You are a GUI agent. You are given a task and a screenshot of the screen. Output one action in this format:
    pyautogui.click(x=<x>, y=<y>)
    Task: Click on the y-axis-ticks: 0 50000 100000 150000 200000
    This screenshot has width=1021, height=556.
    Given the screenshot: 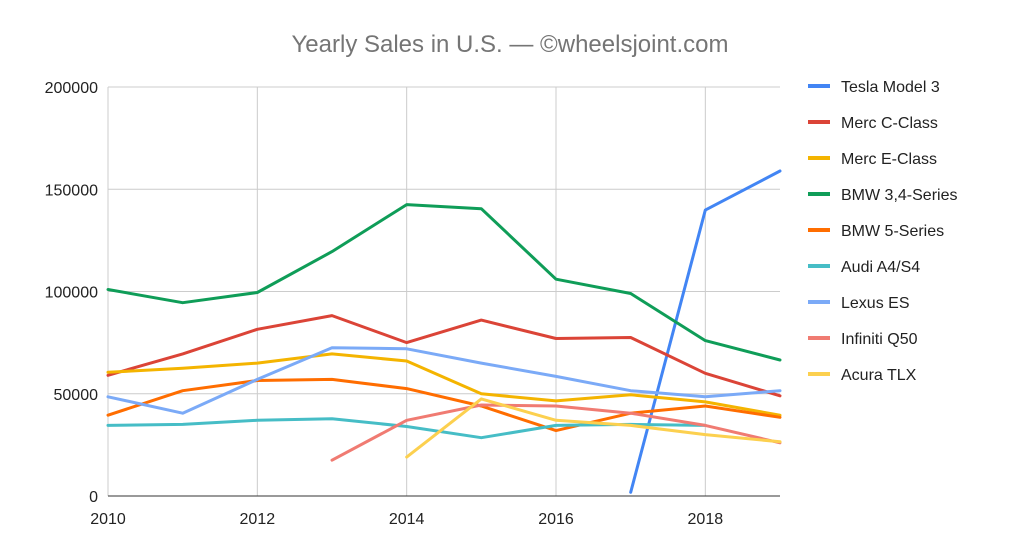 What is the action you would take?
    pyautogui.click(x=71, y=293)
    